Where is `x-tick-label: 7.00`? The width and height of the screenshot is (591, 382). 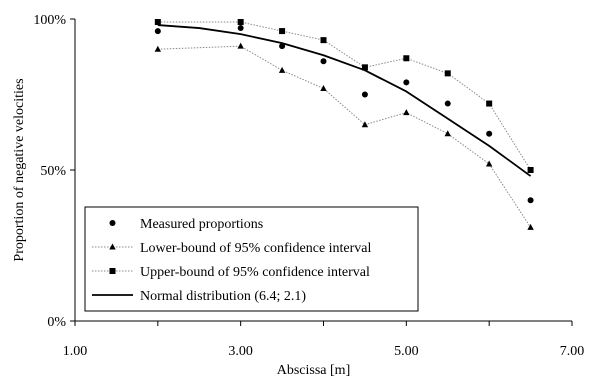
x-tick-label: 7.00 is located at coordinates (572, 351).